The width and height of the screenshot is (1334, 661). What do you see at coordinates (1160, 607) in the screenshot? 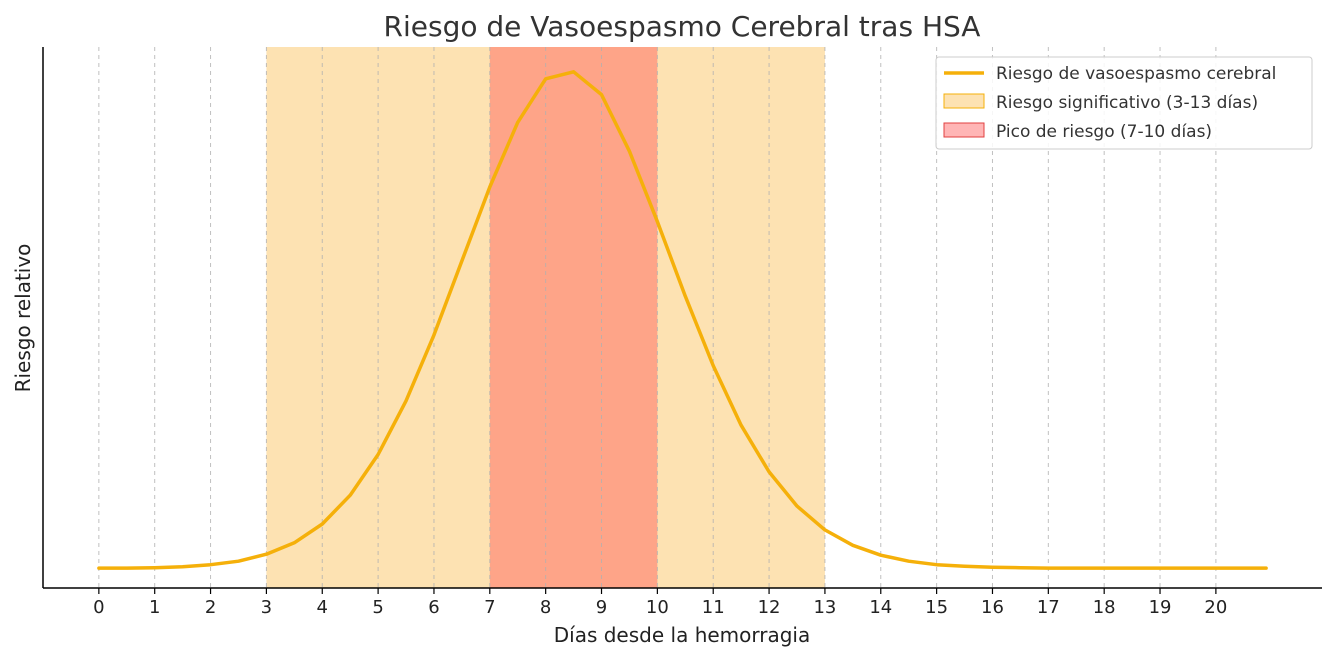
I see `x-tick-label: 19` at bounding box center [1160, 607].